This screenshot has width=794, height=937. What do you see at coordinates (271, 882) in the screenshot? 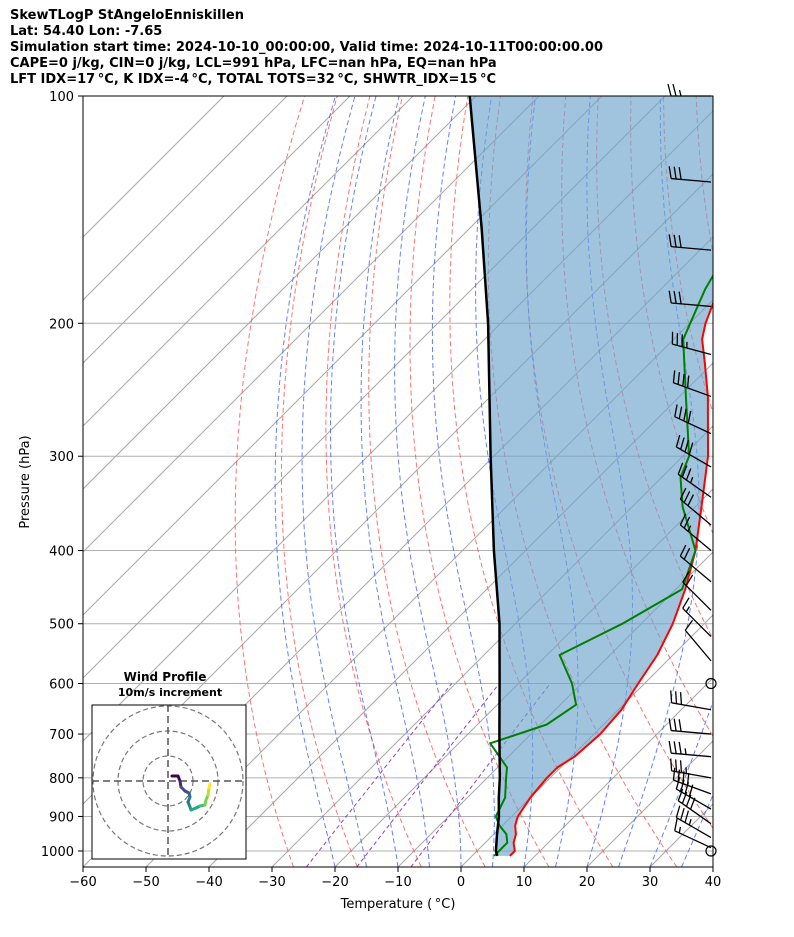
I see `x-tick-label: −30` at bounding box center [271, 882].